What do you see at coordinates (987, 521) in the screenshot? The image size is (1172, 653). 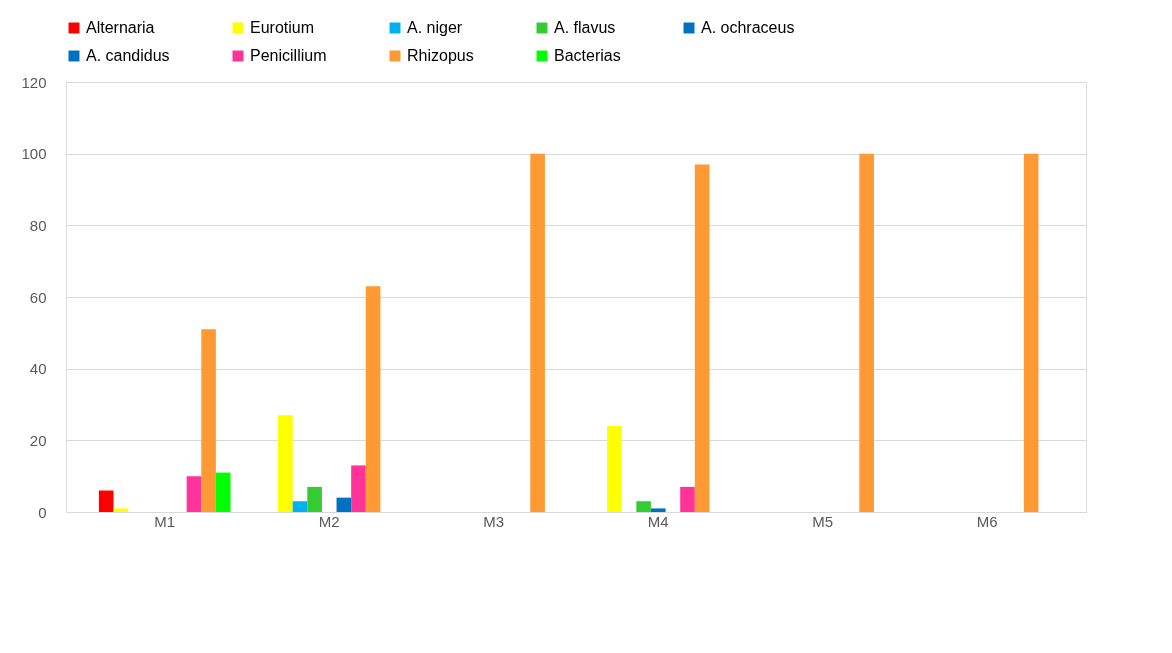 I see `x-tick-label: M6` at bounding box center [987, 521].